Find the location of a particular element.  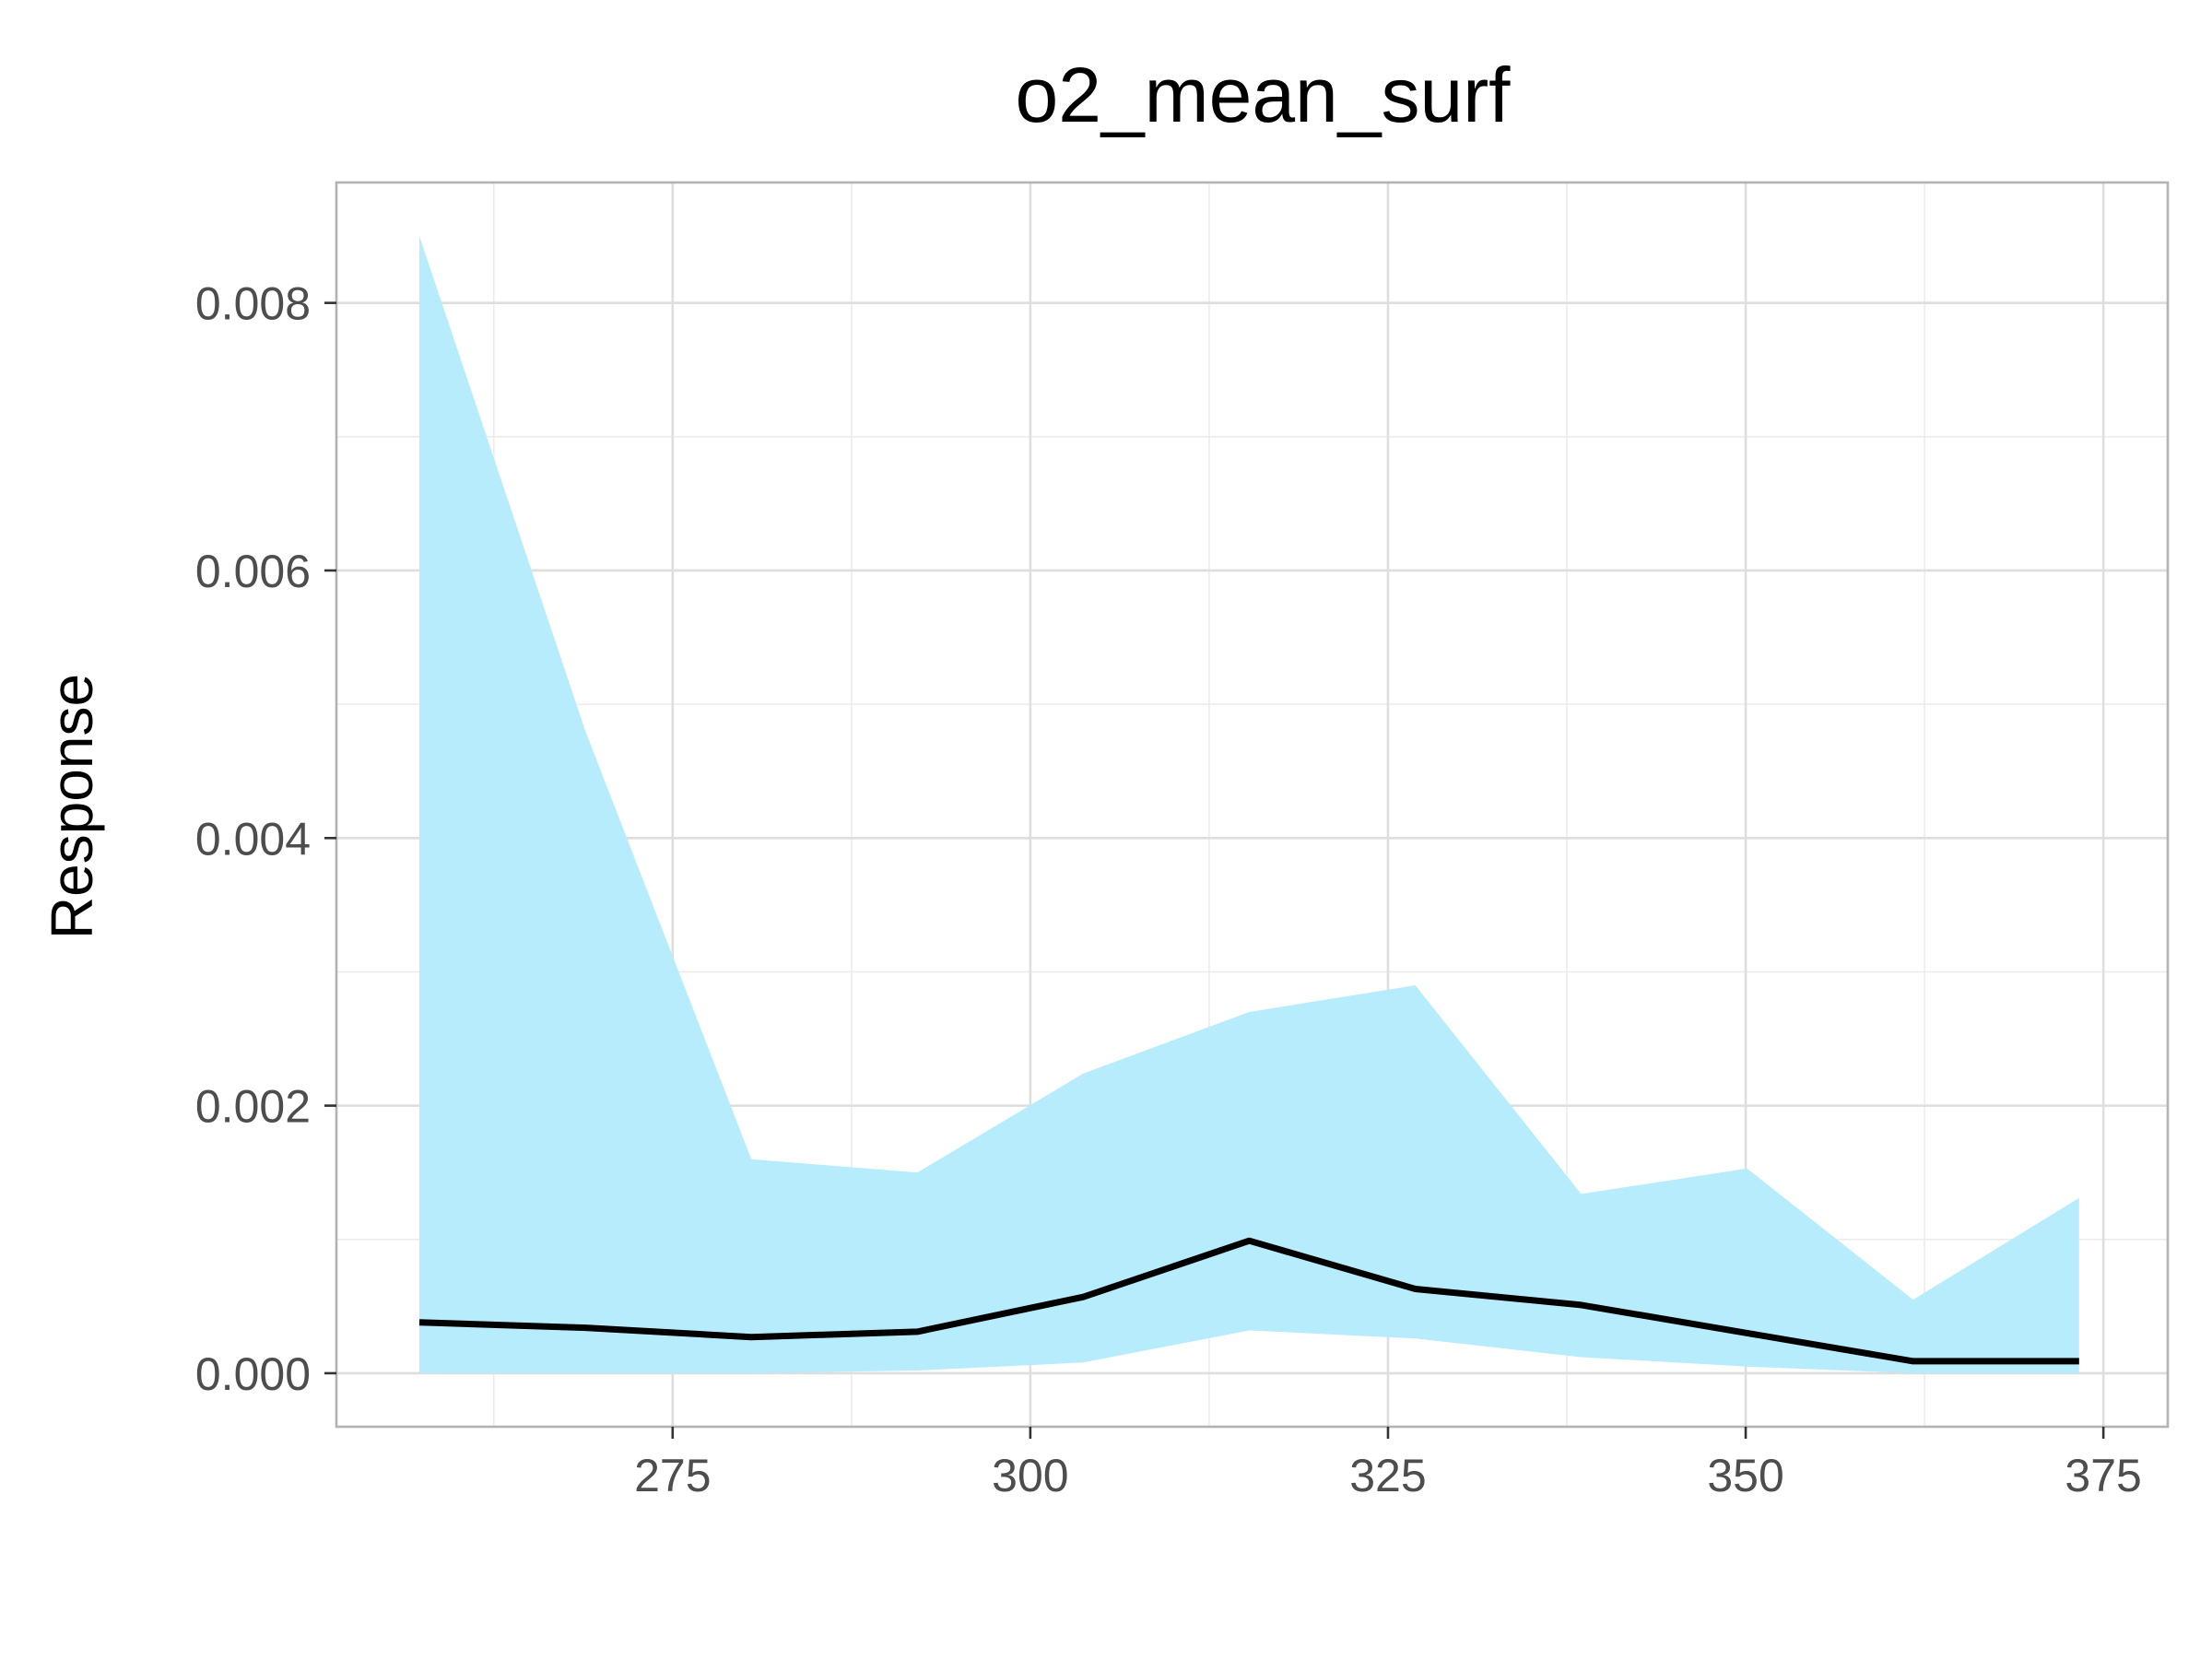

y-axis-label: Response is located at coordinates (72, 806).